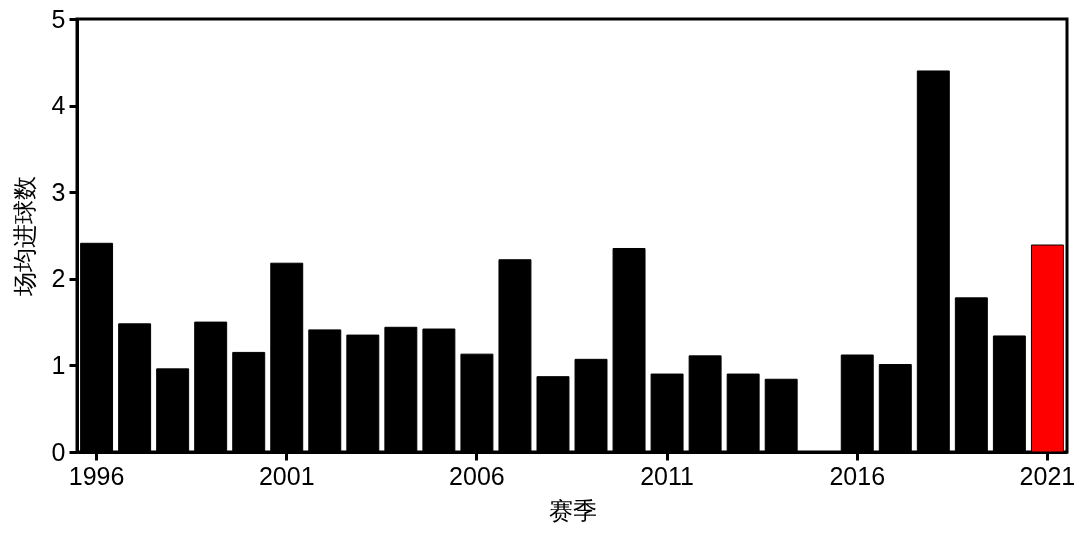 This screenshot has height=534, width=1080. Describe the element at coordinates (1047, 475) in the screenshot. I see `x-tick-label: 2021` at that location.